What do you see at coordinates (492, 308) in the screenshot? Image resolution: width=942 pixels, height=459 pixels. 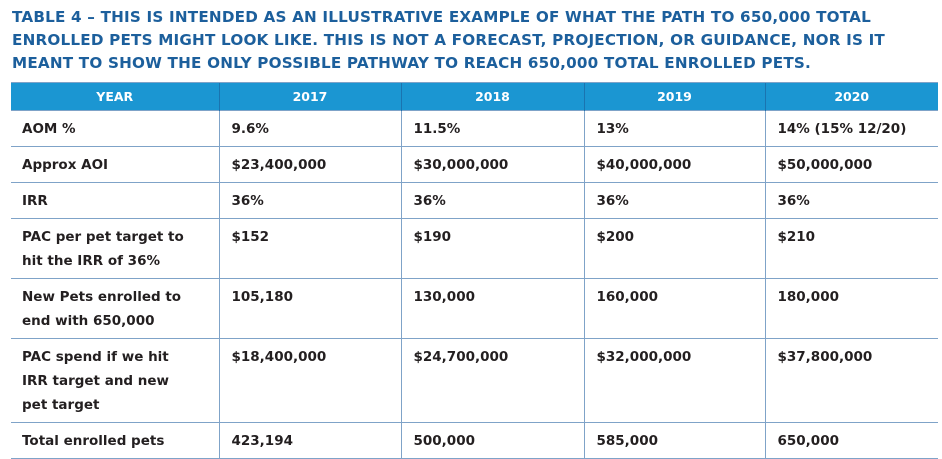 I see `table-cell: 130,000` at bounding box center [492, 308].